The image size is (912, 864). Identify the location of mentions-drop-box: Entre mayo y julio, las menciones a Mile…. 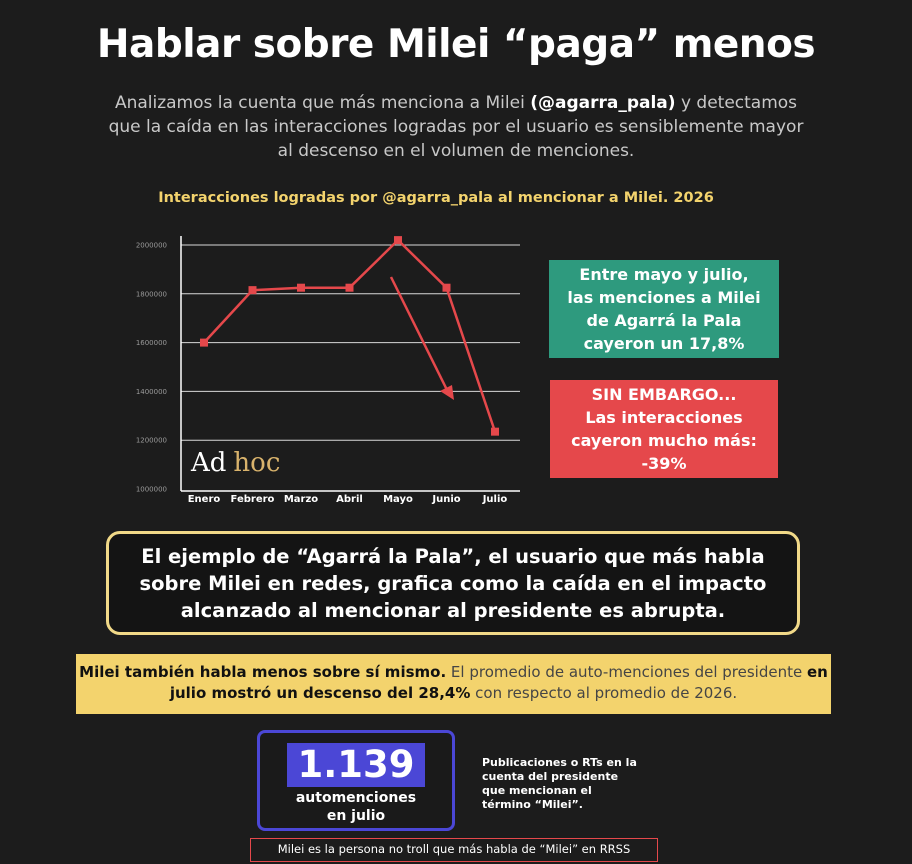
(664, 309).